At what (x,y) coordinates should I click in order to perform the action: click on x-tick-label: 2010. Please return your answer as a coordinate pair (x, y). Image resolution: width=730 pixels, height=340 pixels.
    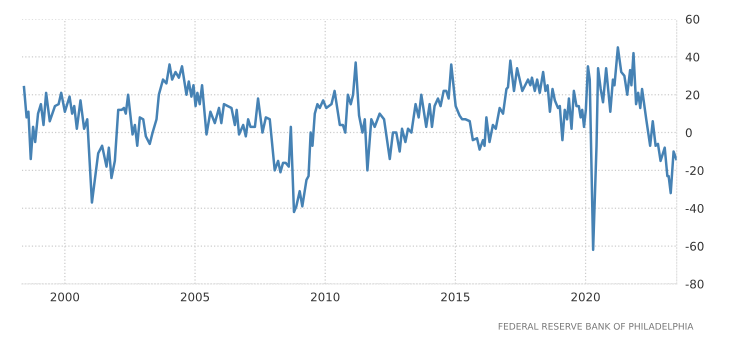
    Looking at the image, I should click on (325, 297).